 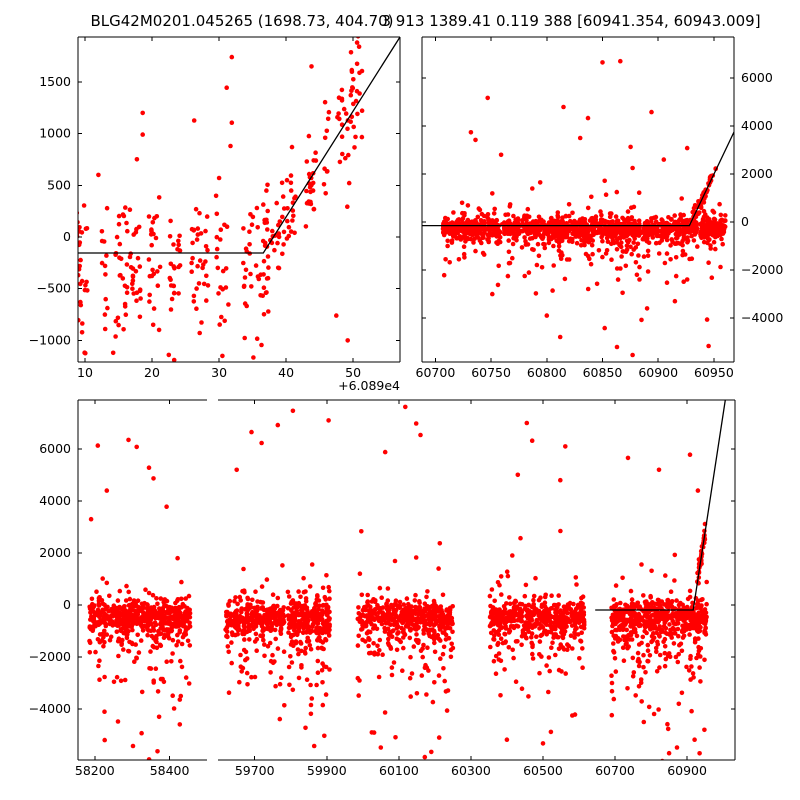 I want to click on x-tick-label: 60750, so click(x=491, y=372).